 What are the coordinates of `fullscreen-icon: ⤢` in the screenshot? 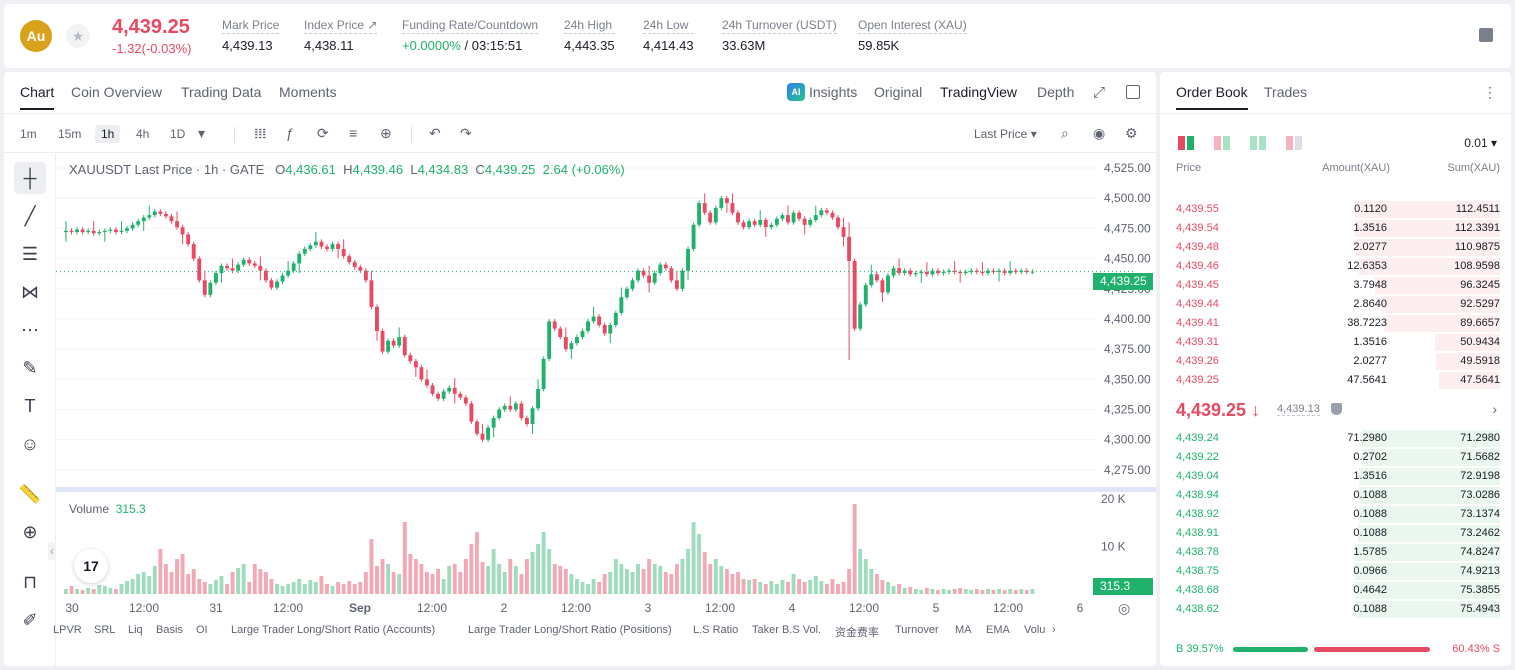 It's located at (1099, 92).